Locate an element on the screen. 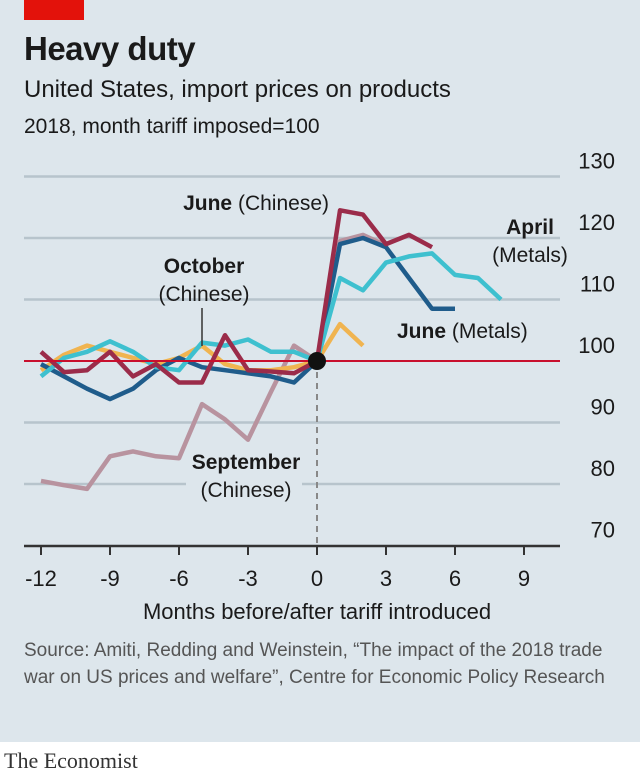  brand-red-tag is located at coordinates (54, 10).